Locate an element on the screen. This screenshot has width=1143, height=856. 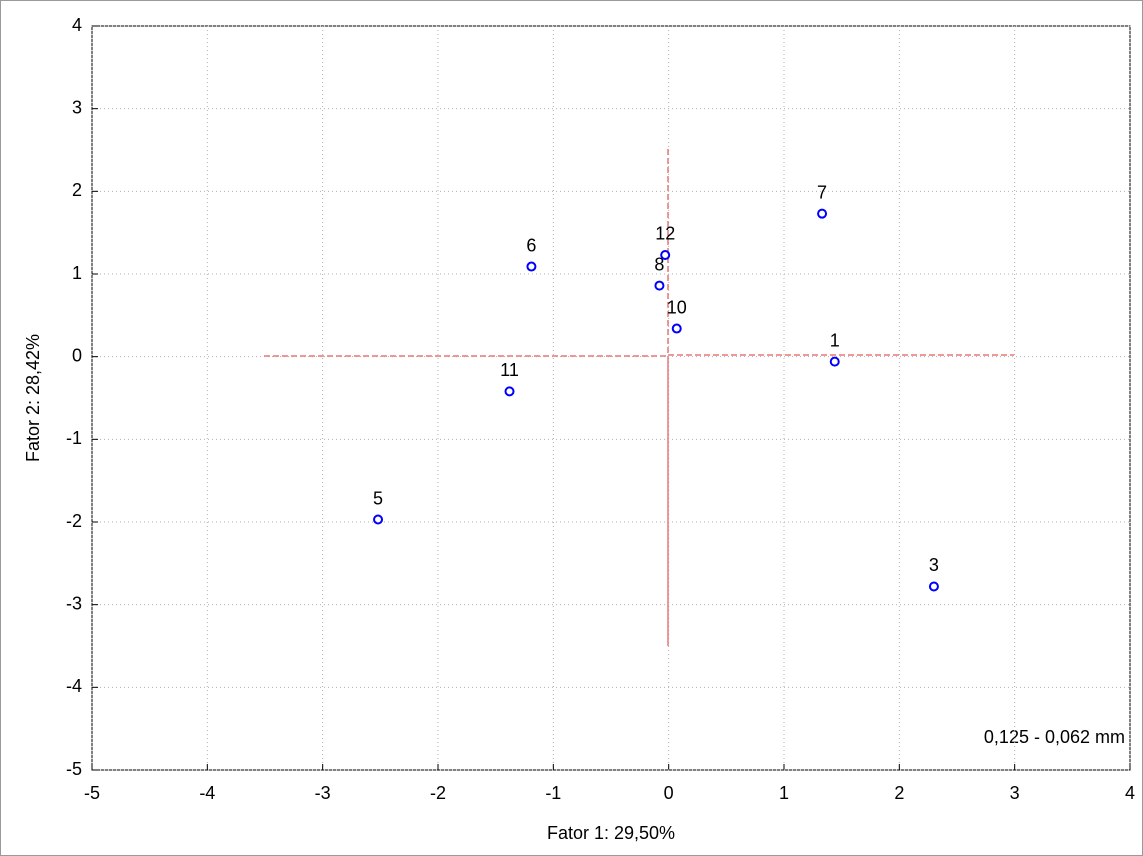
y-tick-label: -5 is located at coordinates (74, 769).